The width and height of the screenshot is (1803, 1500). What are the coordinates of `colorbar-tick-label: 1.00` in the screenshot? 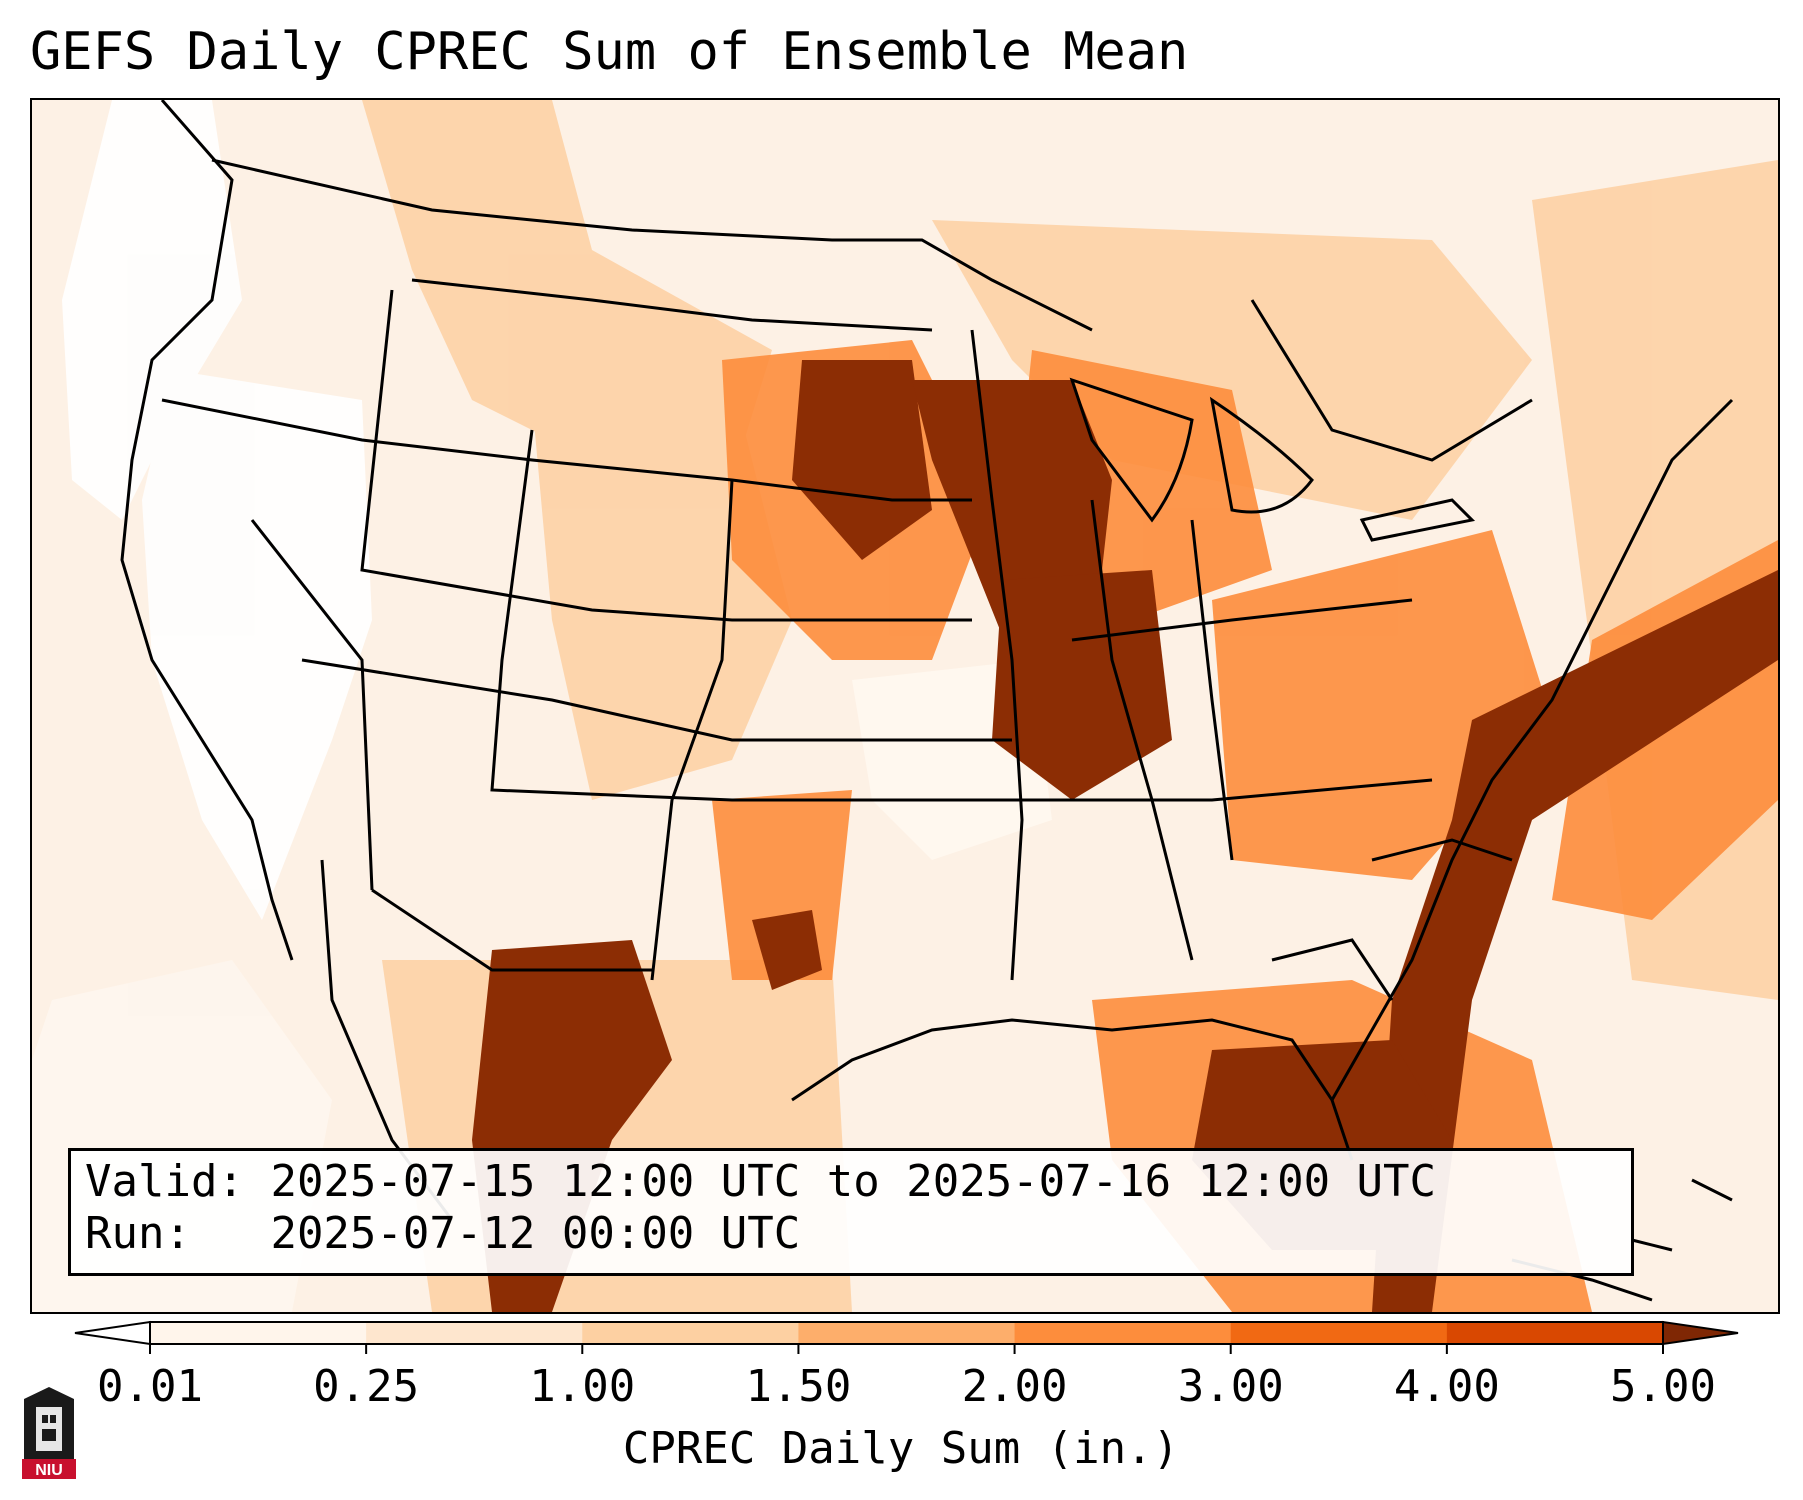 It's located at (582, 1386).